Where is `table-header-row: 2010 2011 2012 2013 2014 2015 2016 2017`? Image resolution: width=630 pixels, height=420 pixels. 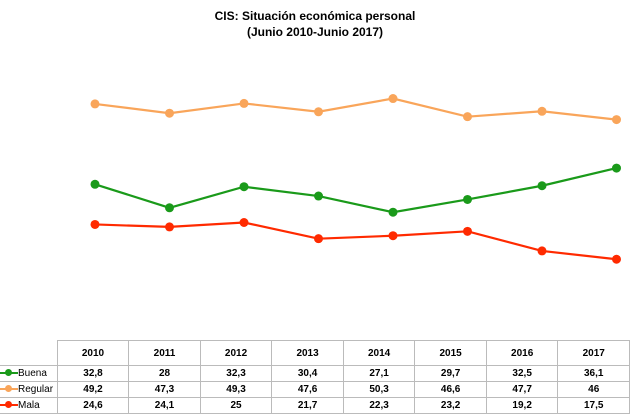 table-header-row: 2010 2011 2012 2013 2014 2015 2016 2017 is located at coordinates (315, 353).